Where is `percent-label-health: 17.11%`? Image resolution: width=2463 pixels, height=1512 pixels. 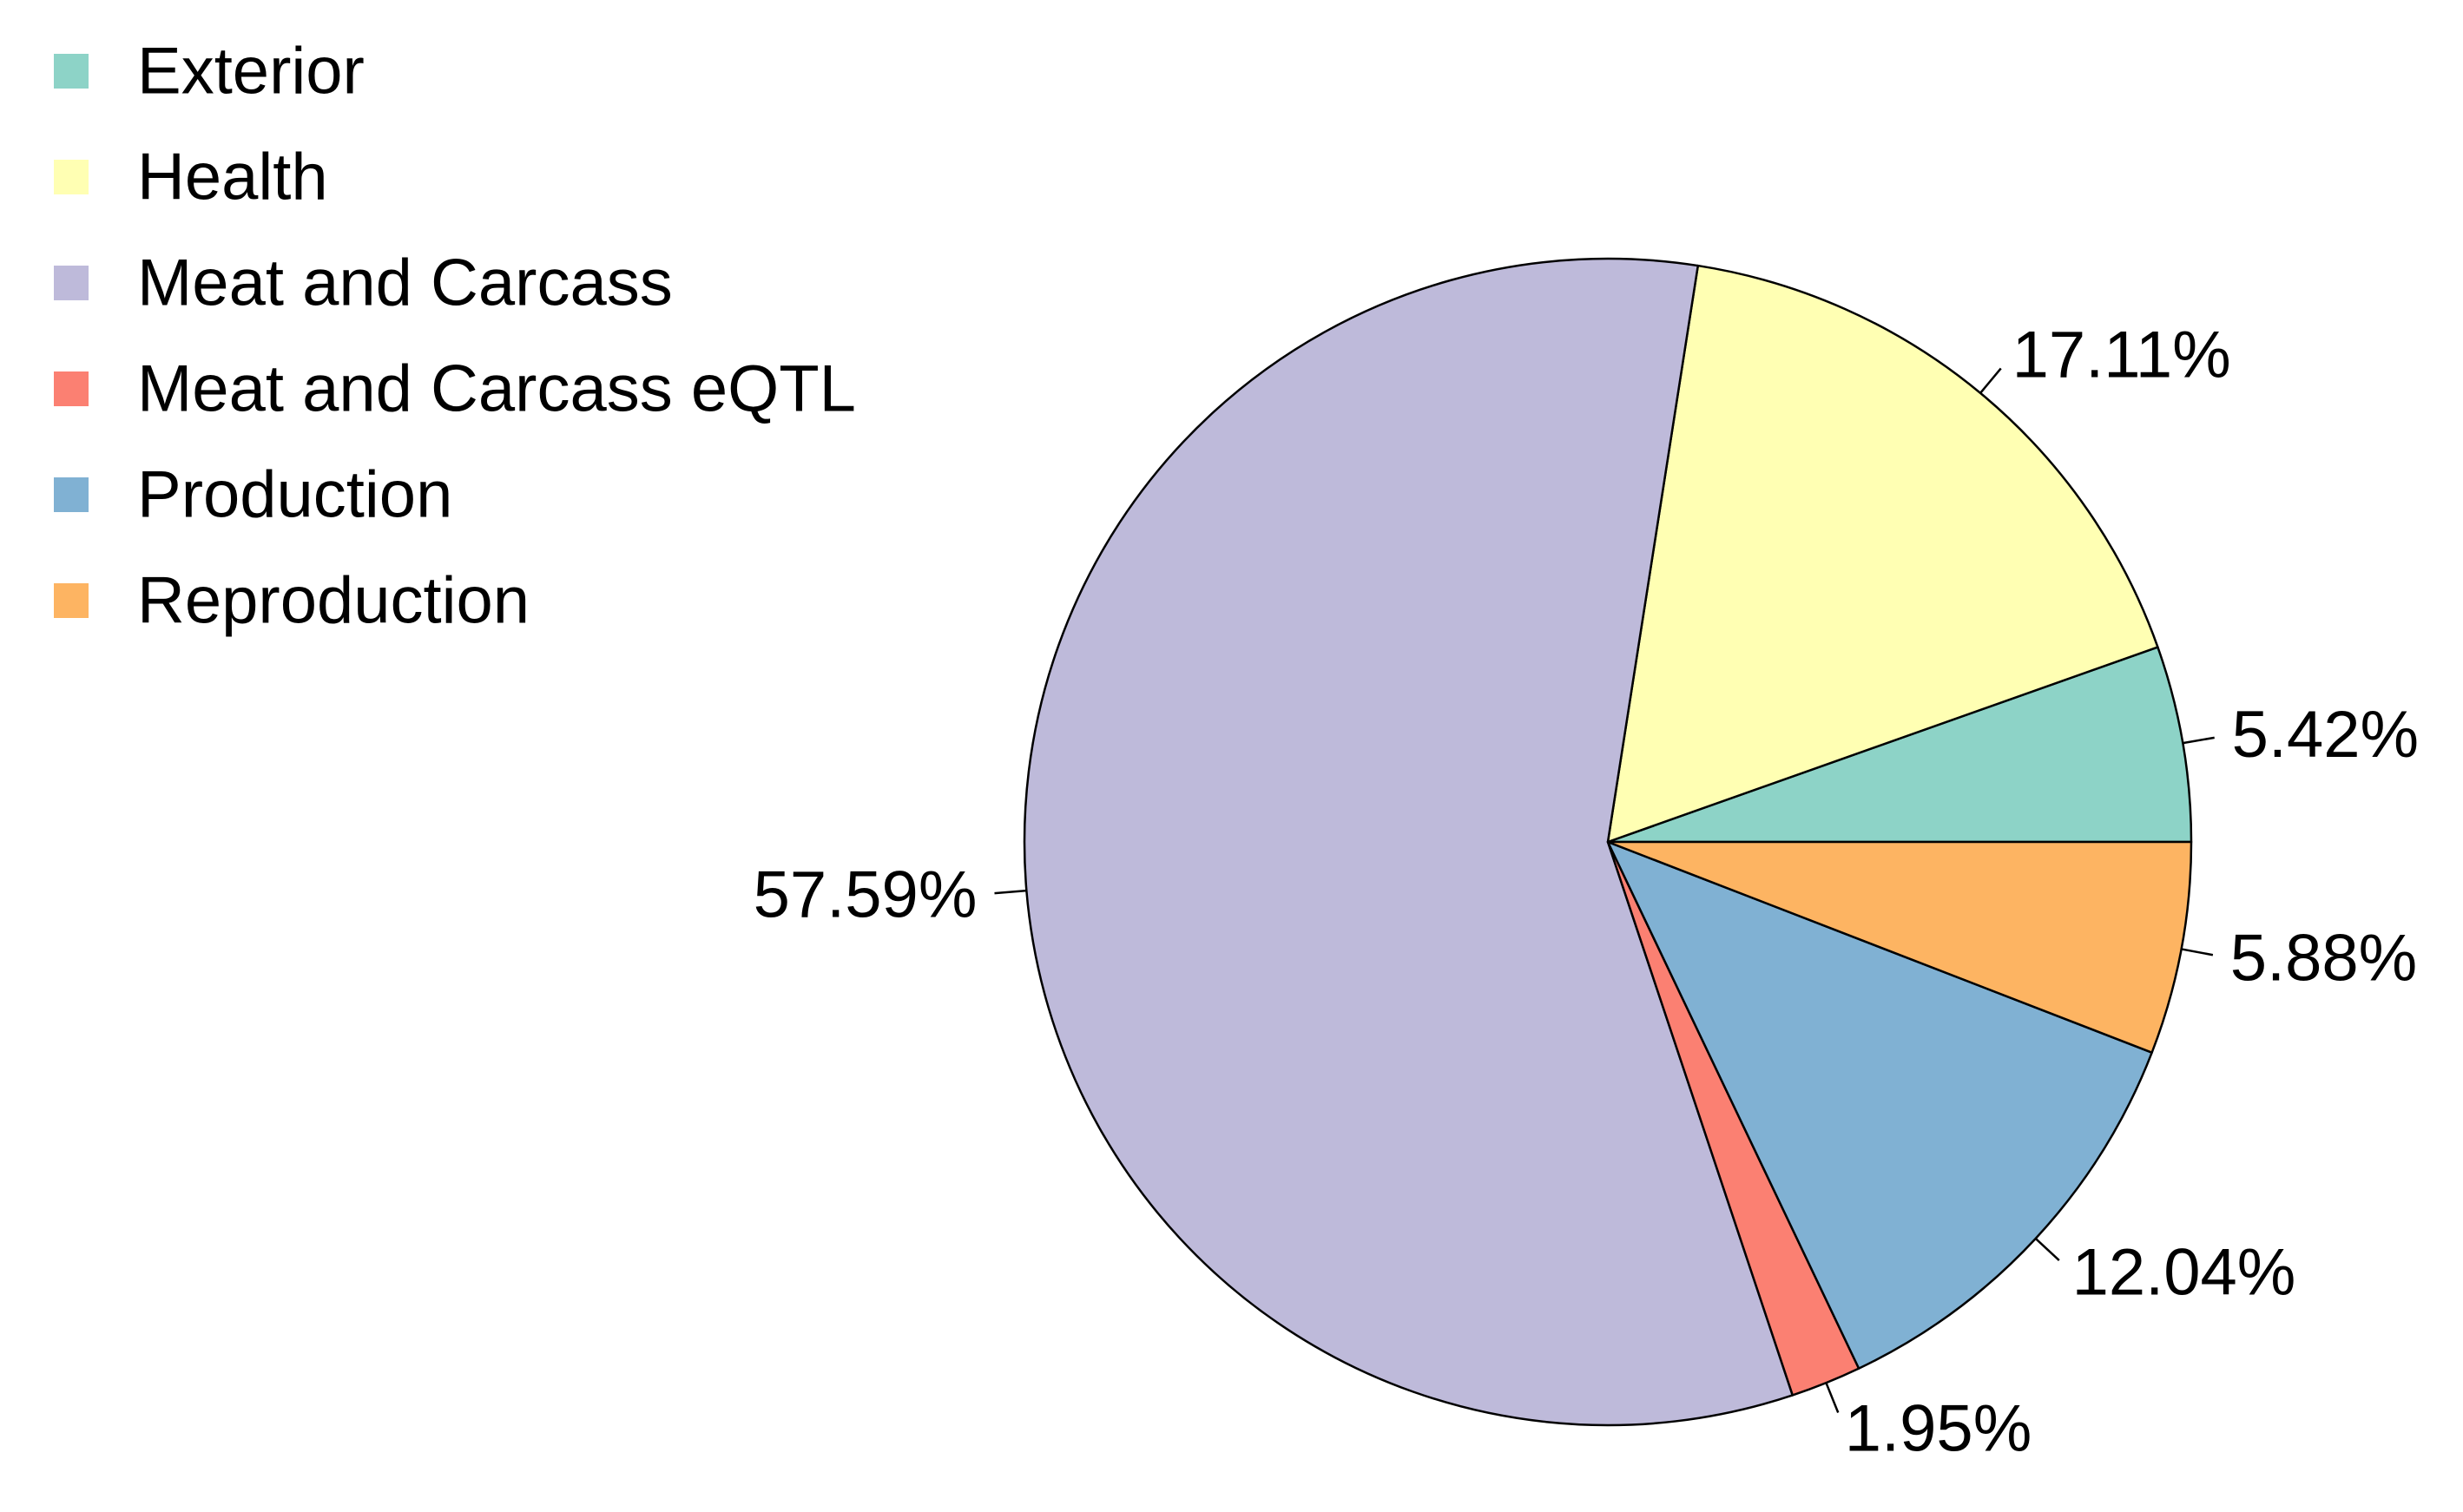 percent-label-health: 17.11% is located at coordinates (2121, 354).